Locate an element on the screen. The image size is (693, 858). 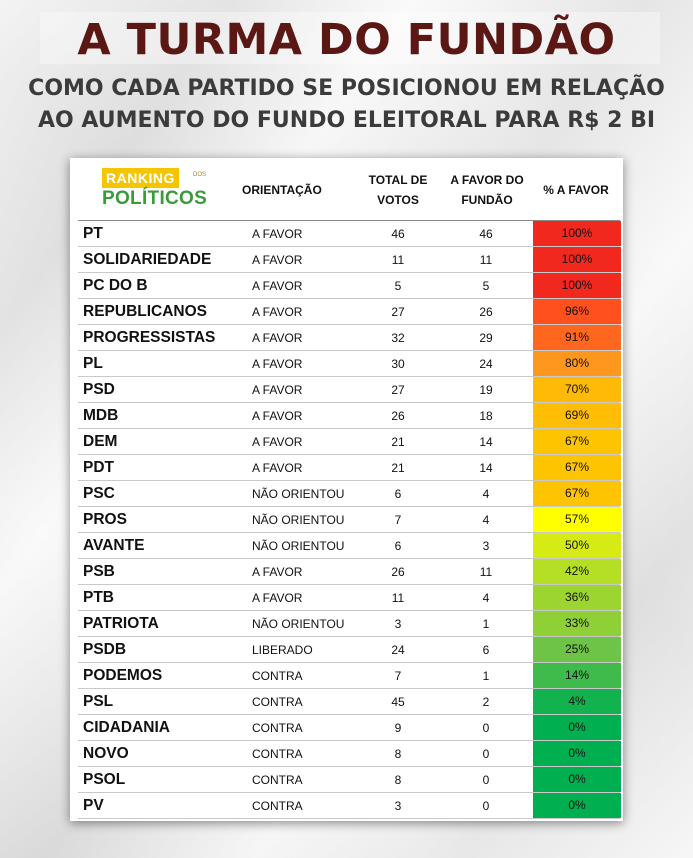
percent-favor-cell: 70% is located at coordinates (577, 389).